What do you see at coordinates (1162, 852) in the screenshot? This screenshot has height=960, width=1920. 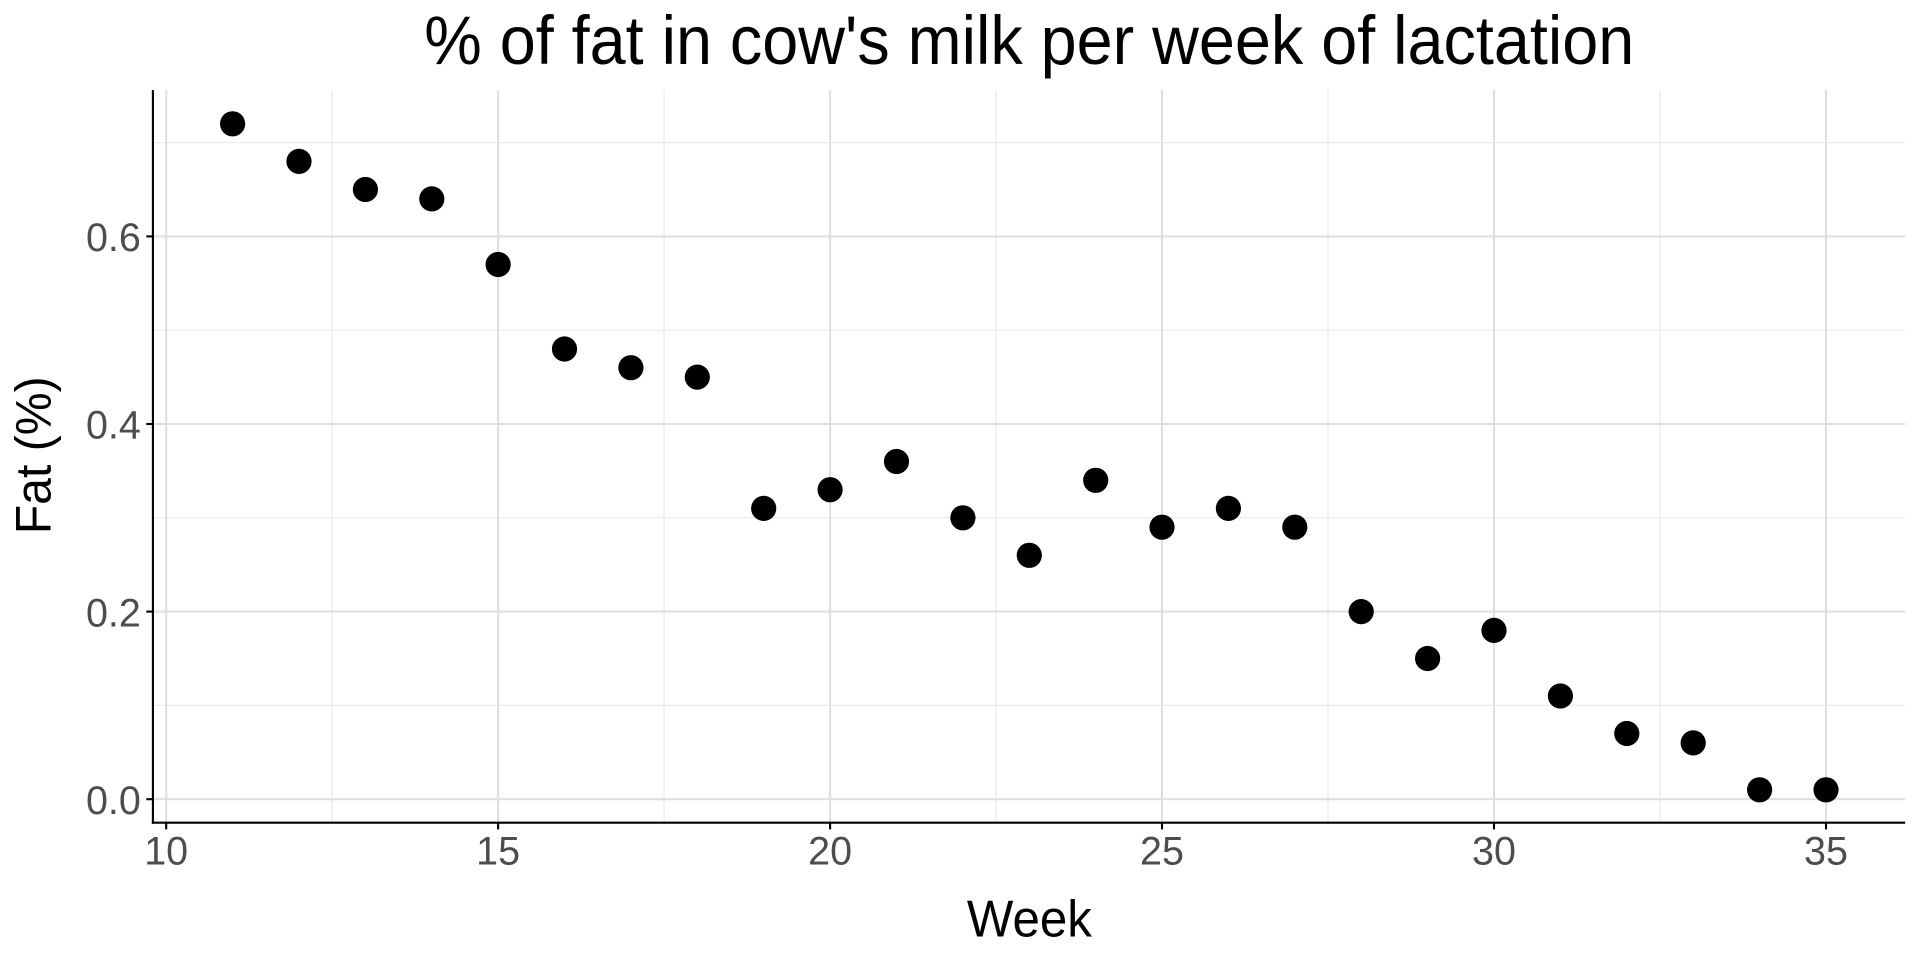 I see `svg-text: 25` at bounding box center [1162, 852].